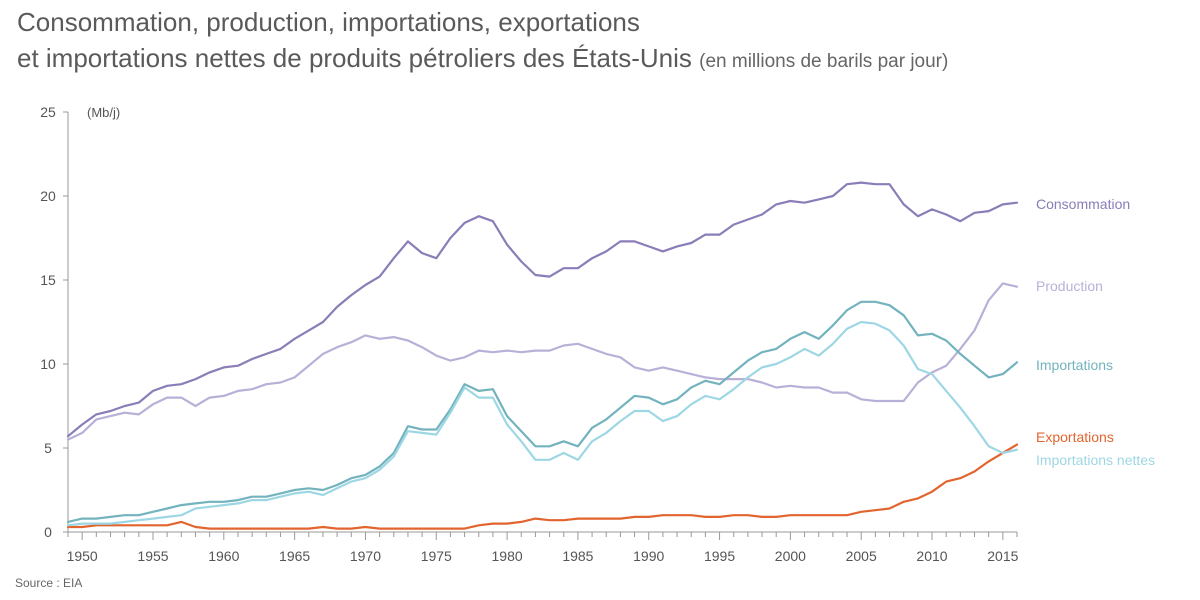  Describe the element at coordinates (223, 556) in the screenshot. I see `x-tick-label: 1960` at that location.